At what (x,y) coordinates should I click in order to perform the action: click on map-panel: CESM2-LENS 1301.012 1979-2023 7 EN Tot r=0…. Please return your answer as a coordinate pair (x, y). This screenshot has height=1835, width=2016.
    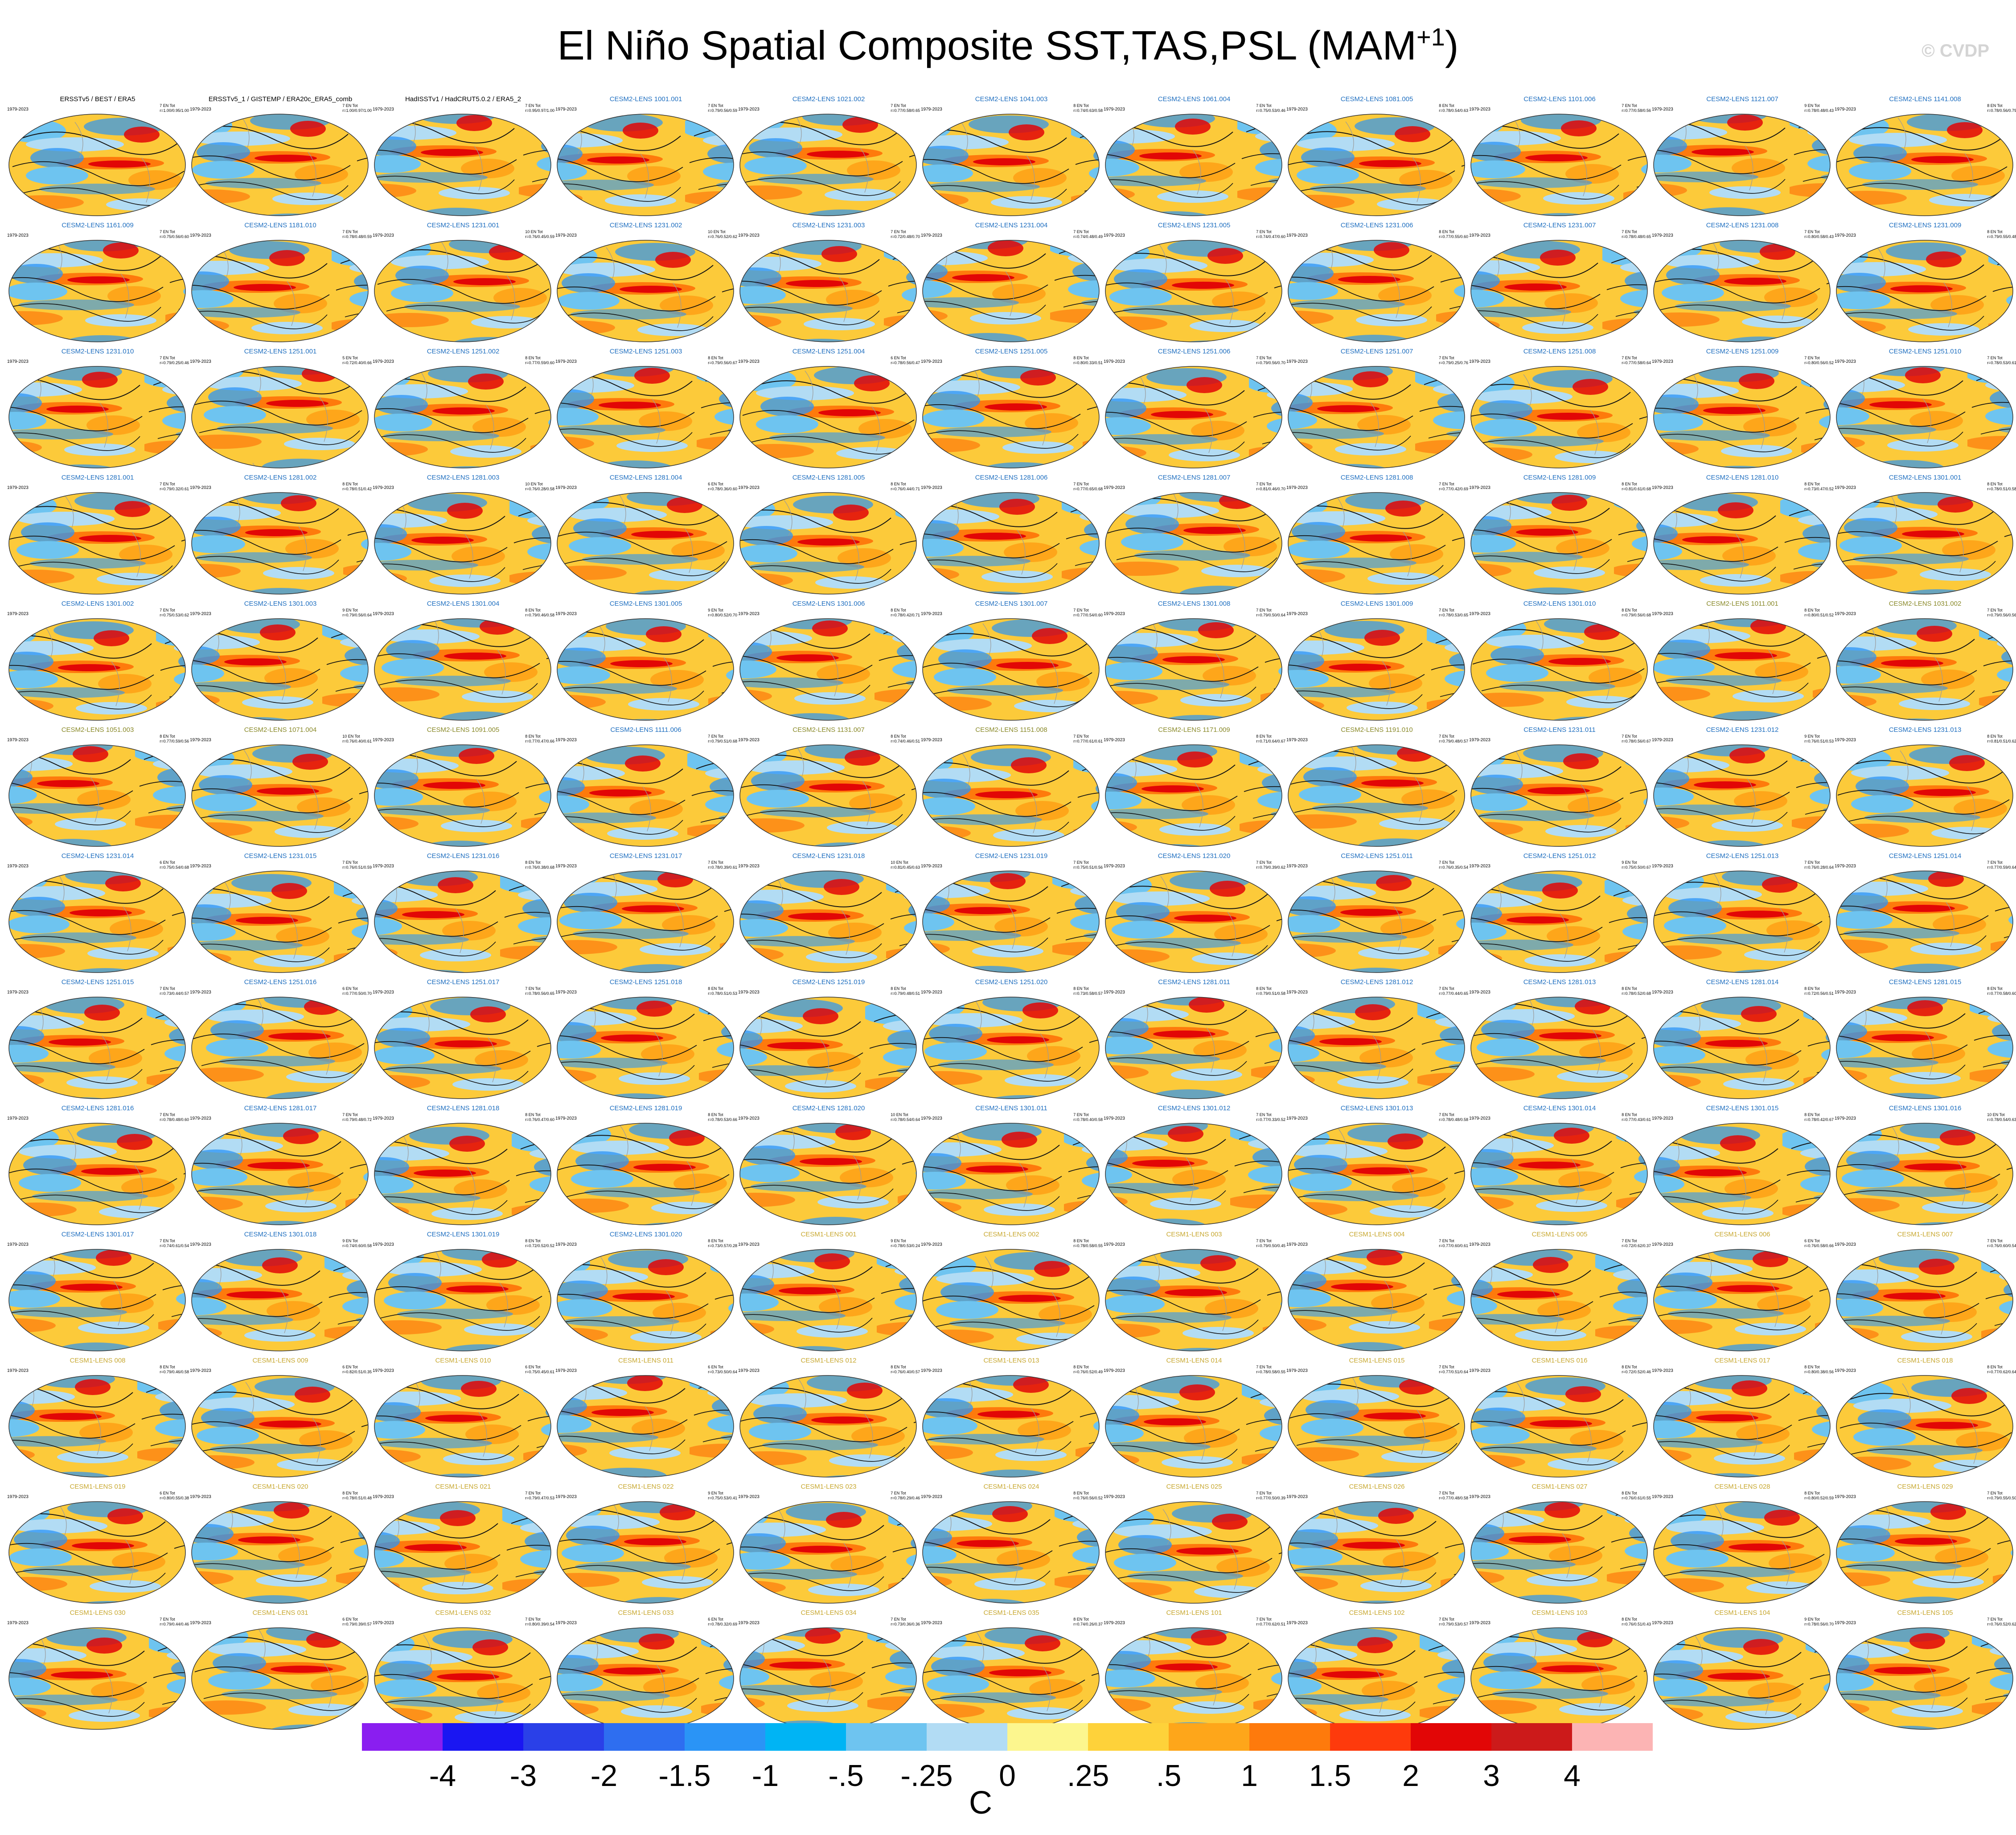
    Looking at the image, I should click on (1194, 1165).